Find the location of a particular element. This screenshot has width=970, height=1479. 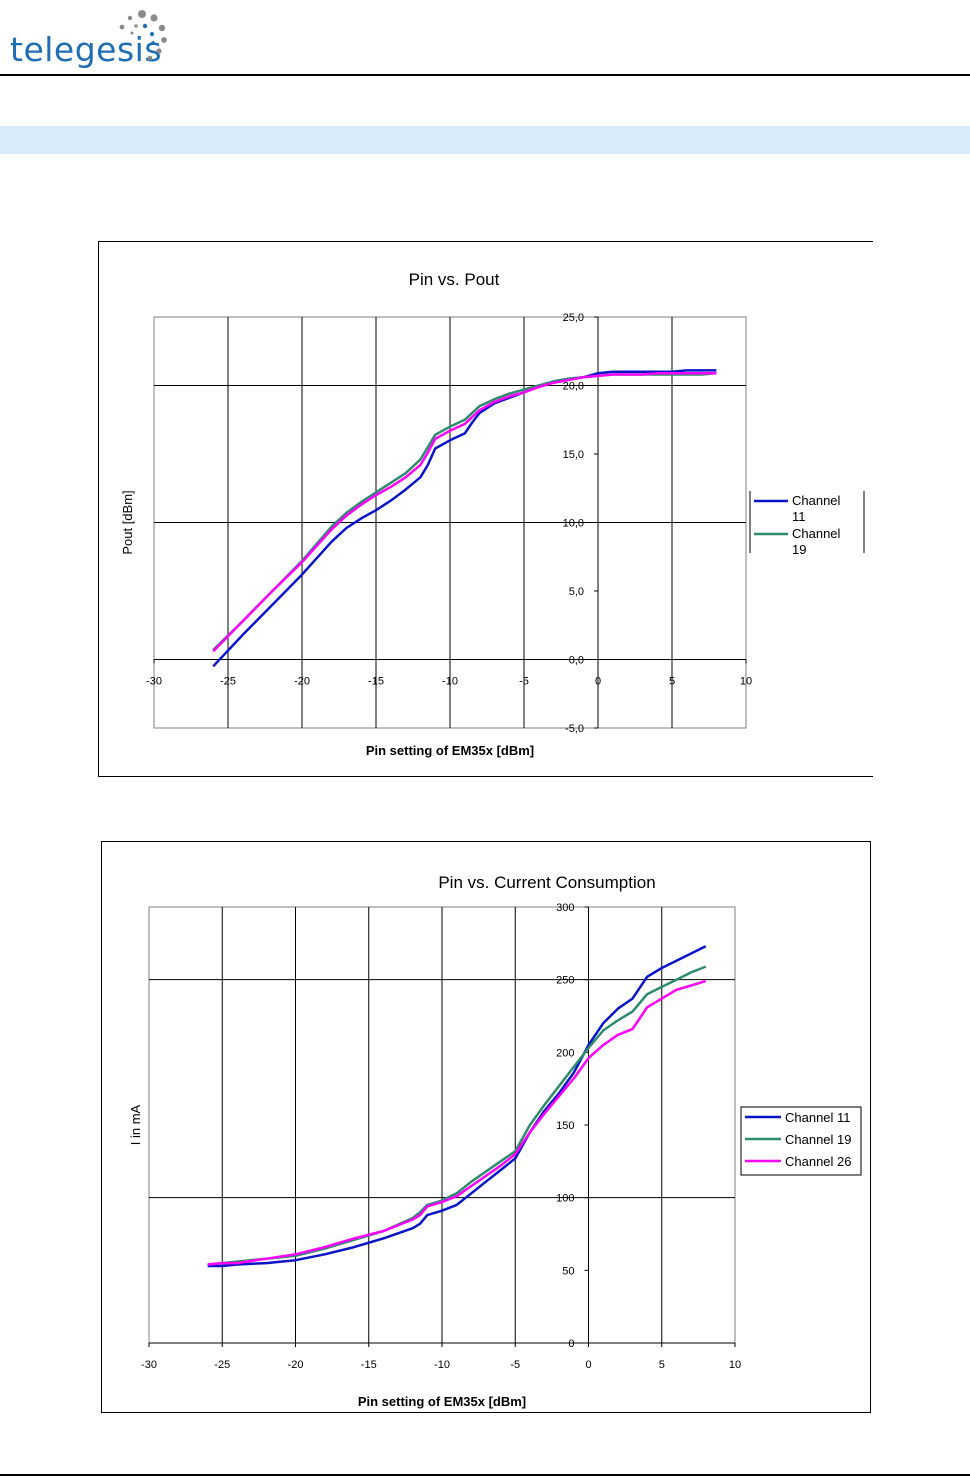

legend-label: 11 is located at coordinates (799, 516).